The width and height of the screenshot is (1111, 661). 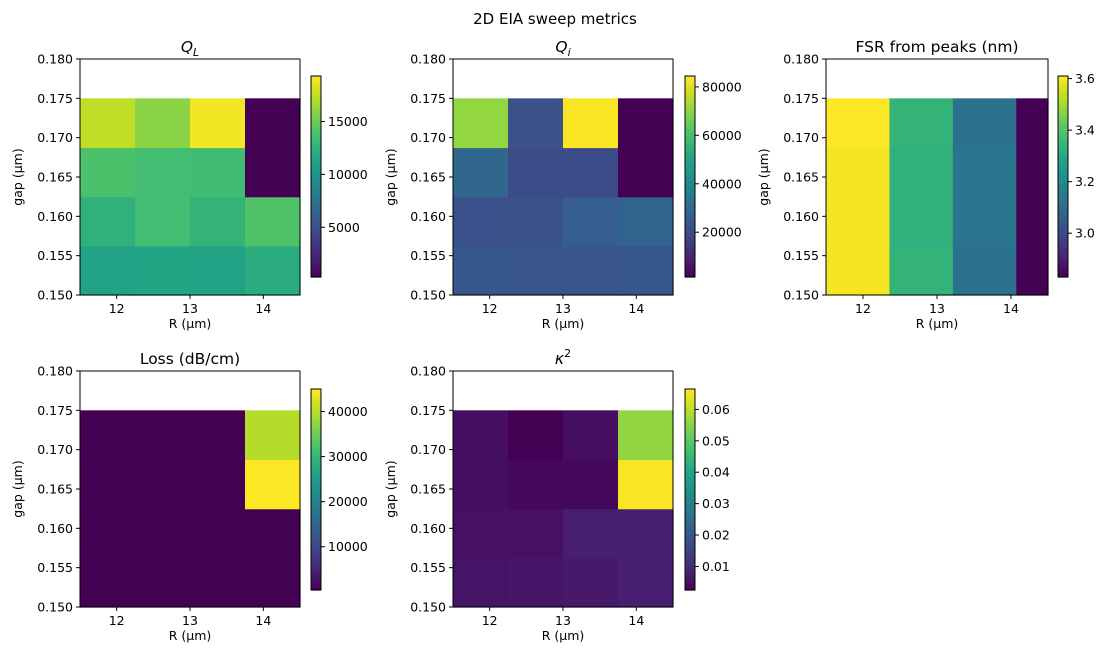 What do you see at coordinates (555, 19) in the screenshot?
I see `figure-suptitle: 2D EIA sweep metrics` at bounding box center [555, 19].